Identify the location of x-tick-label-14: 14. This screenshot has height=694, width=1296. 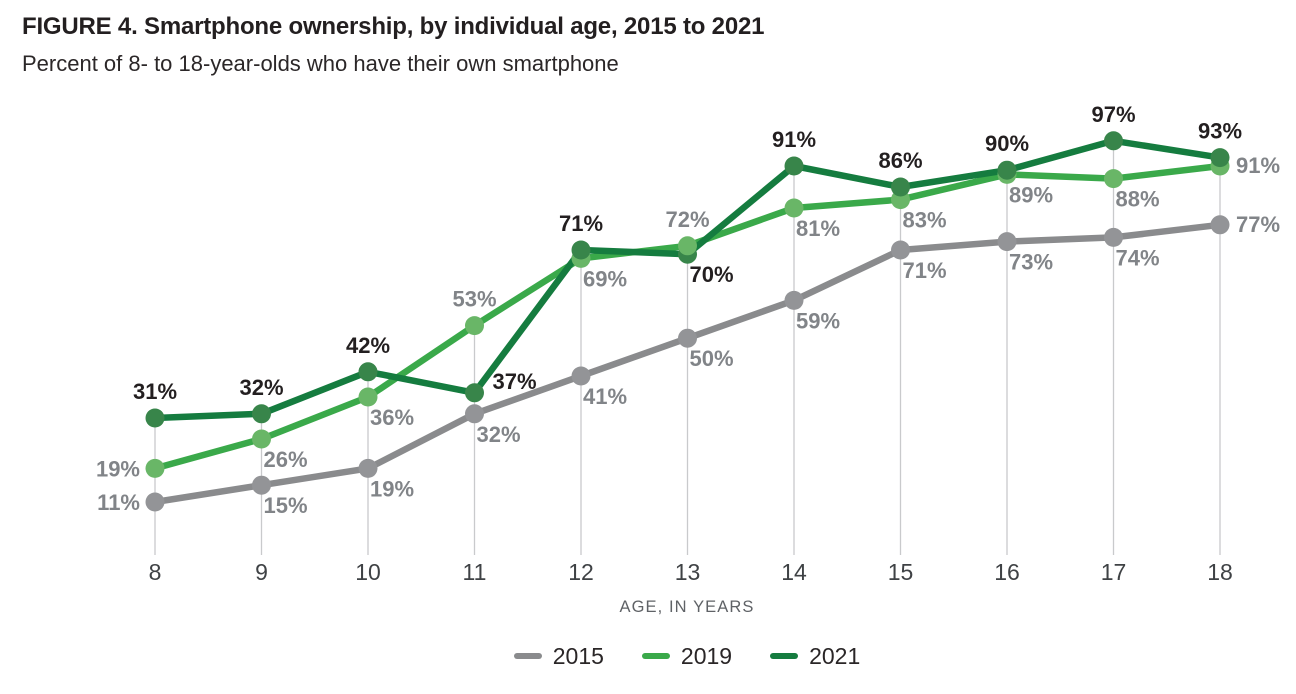
(794, 572).